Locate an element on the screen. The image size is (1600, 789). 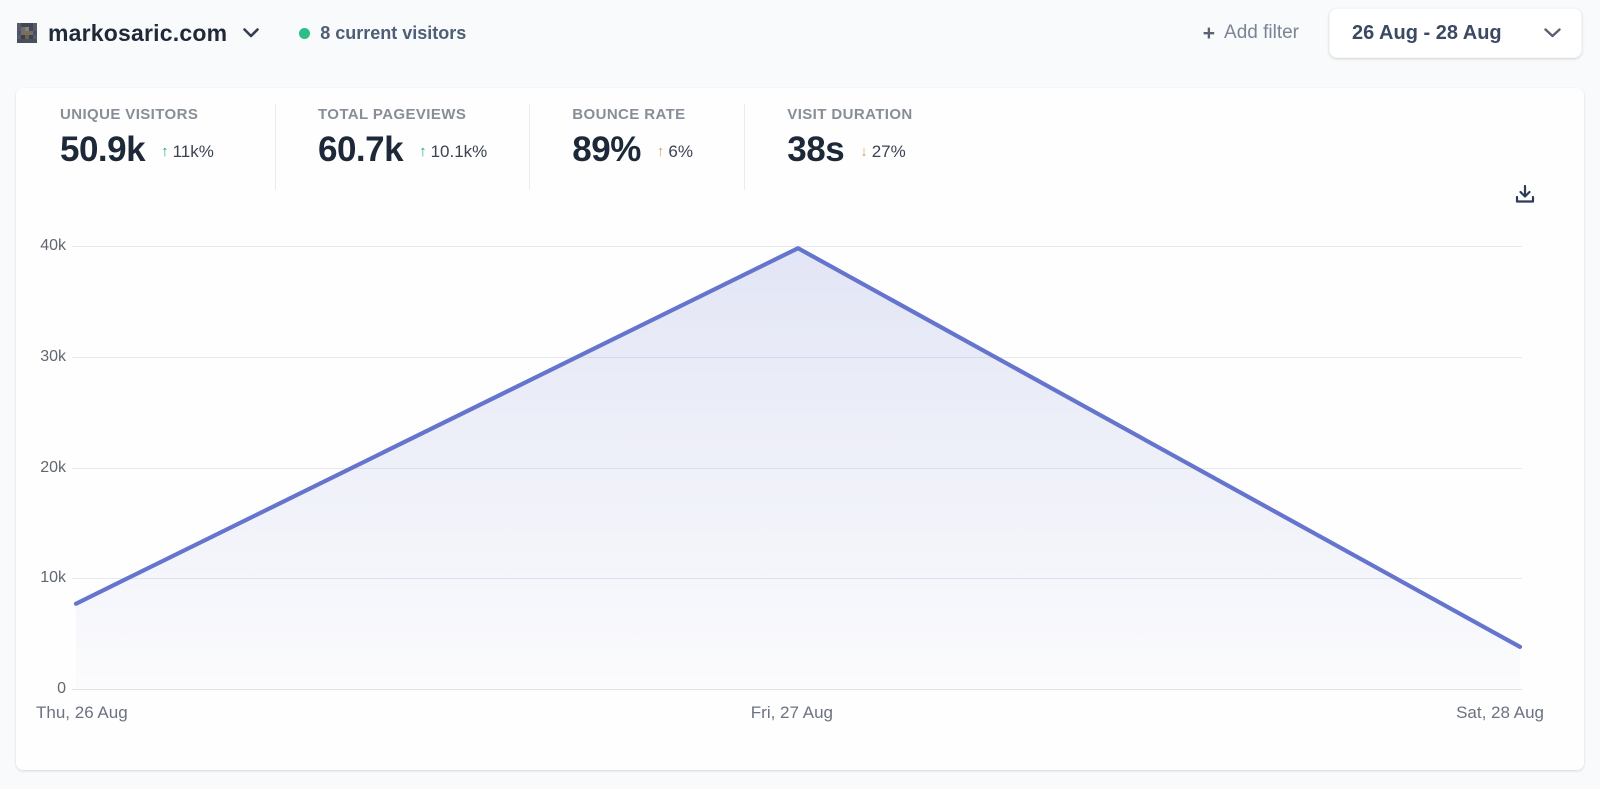
date-range-text: 26 Aug - 28 Aug is located at coordinates (1427, 32).